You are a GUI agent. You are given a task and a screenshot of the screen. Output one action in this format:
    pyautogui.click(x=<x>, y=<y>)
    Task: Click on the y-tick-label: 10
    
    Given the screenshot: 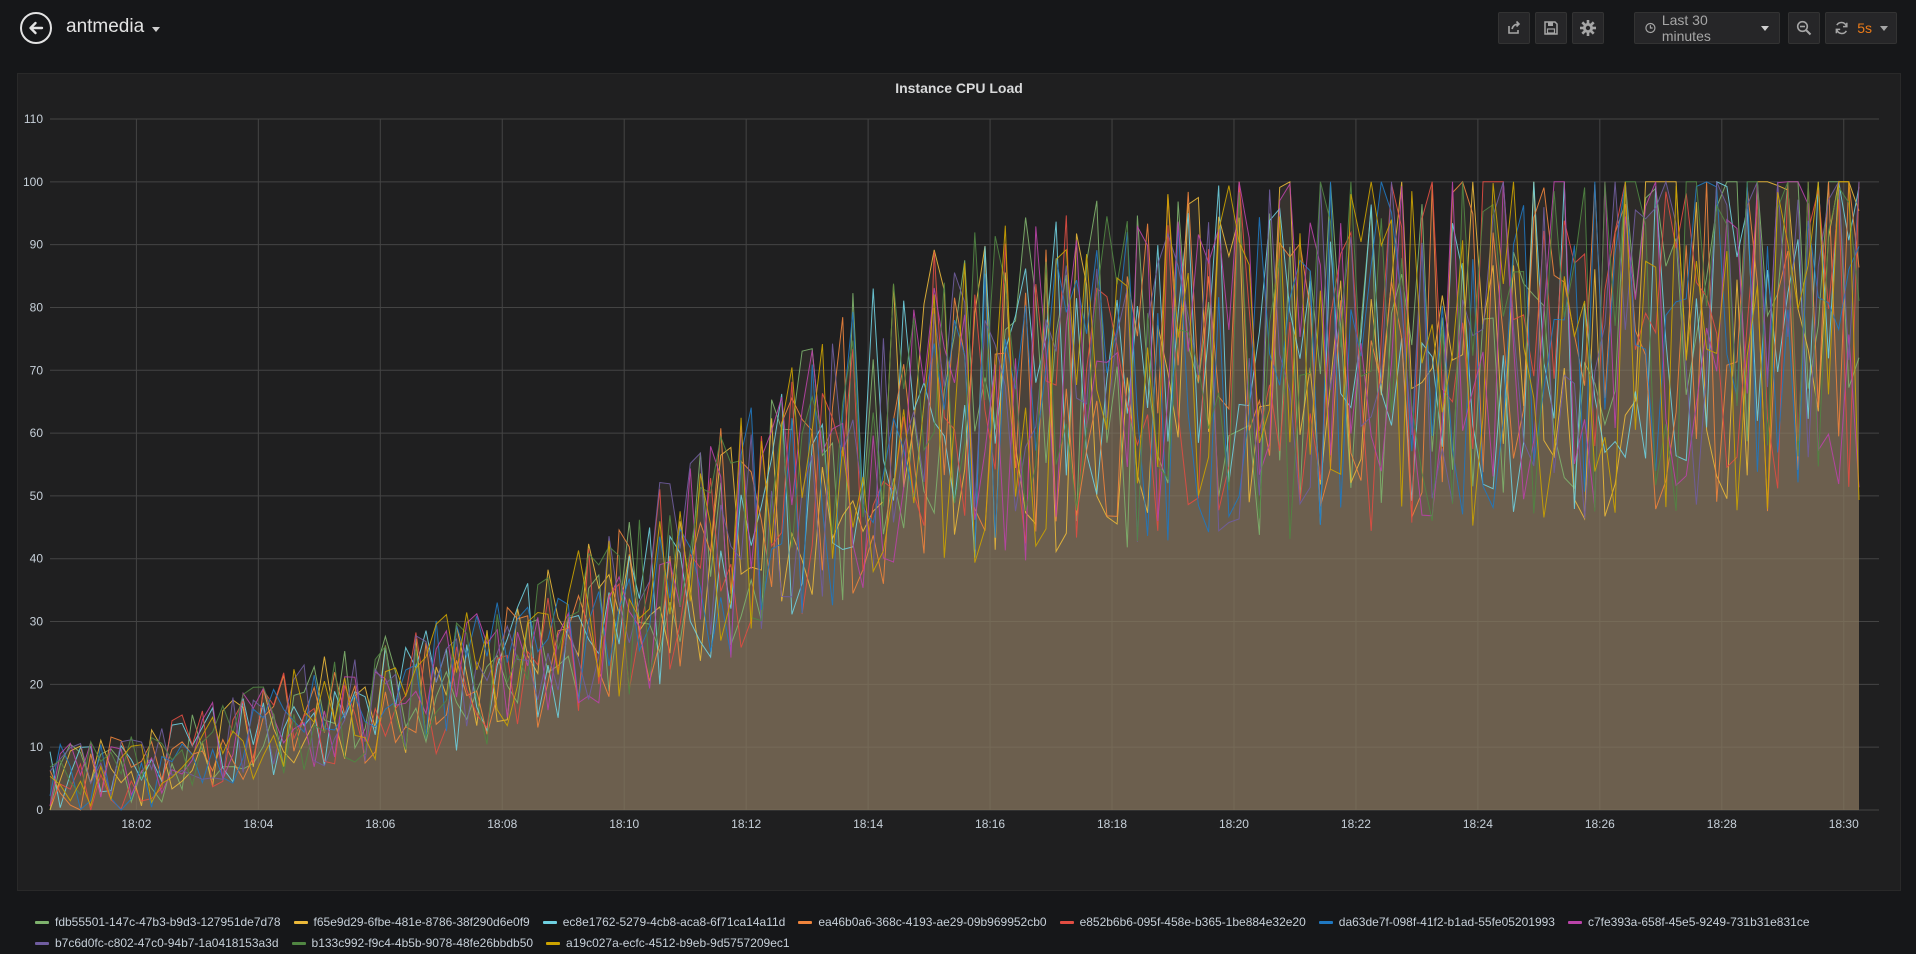 What is the action you would take?
    pyautogui.click(x=37, y=747)
    